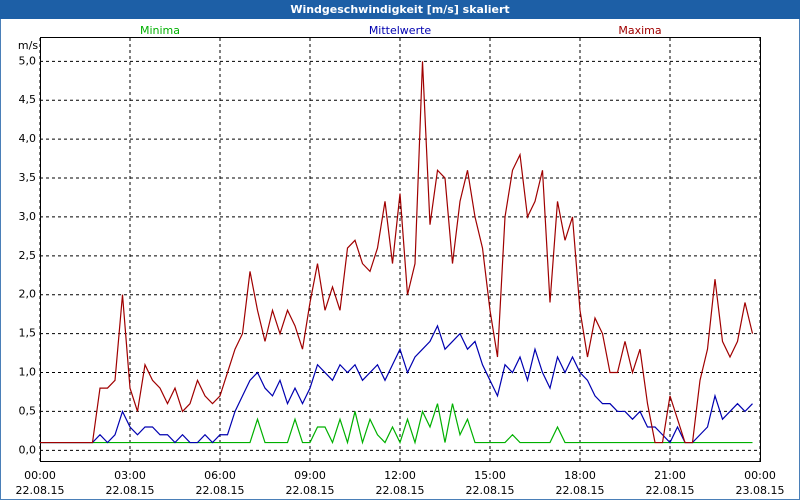 The height and width of the screenshot is (500, 800). Describe the element at coordinates (28, 255) in the screenshot. I see `y-tick-label: 2,5` at that location.